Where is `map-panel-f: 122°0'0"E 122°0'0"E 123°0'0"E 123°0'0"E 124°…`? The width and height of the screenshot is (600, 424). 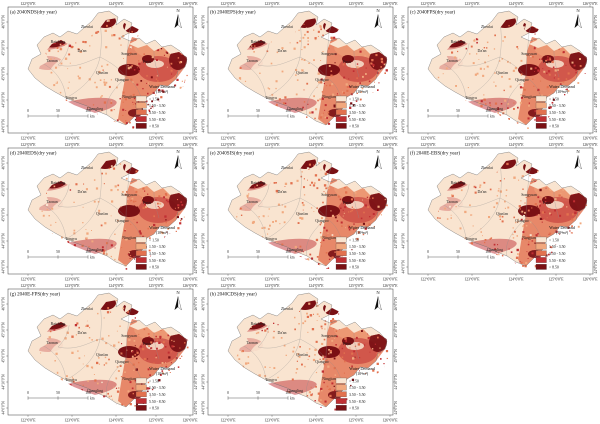
map-panel-f: 122°0'0"E 122°0'0"E 123°0'0"E 123°0'0"E 124°… is located at coordinates (500, 212).